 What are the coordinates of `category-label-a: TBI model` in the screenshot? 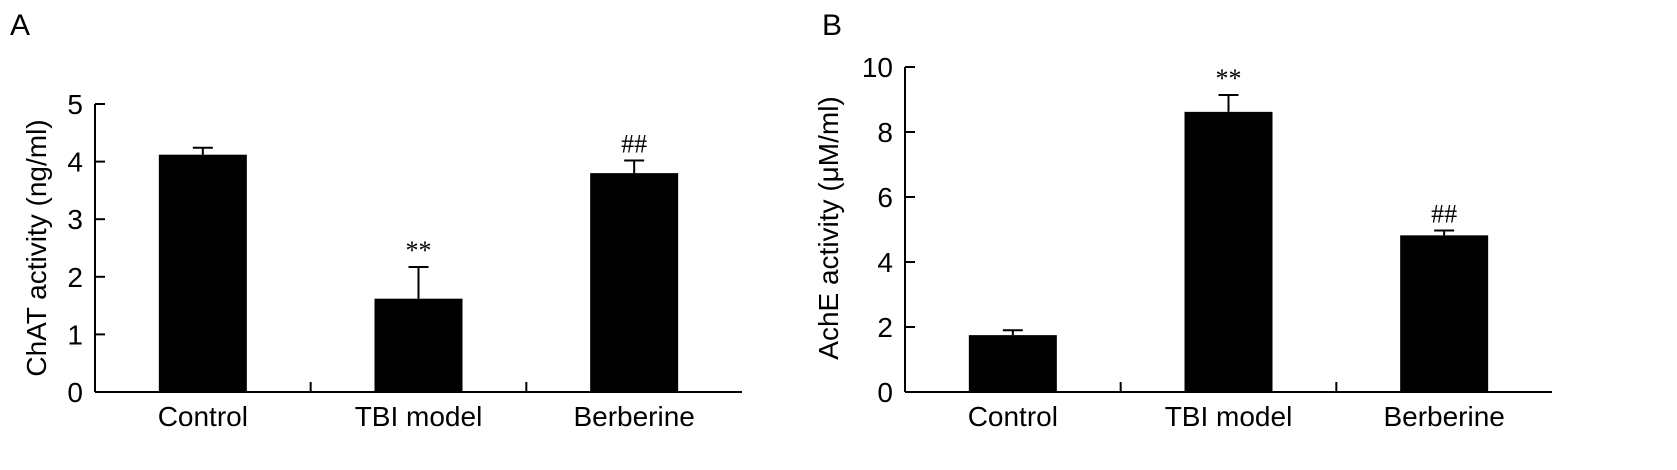 It's located at (419, 416).